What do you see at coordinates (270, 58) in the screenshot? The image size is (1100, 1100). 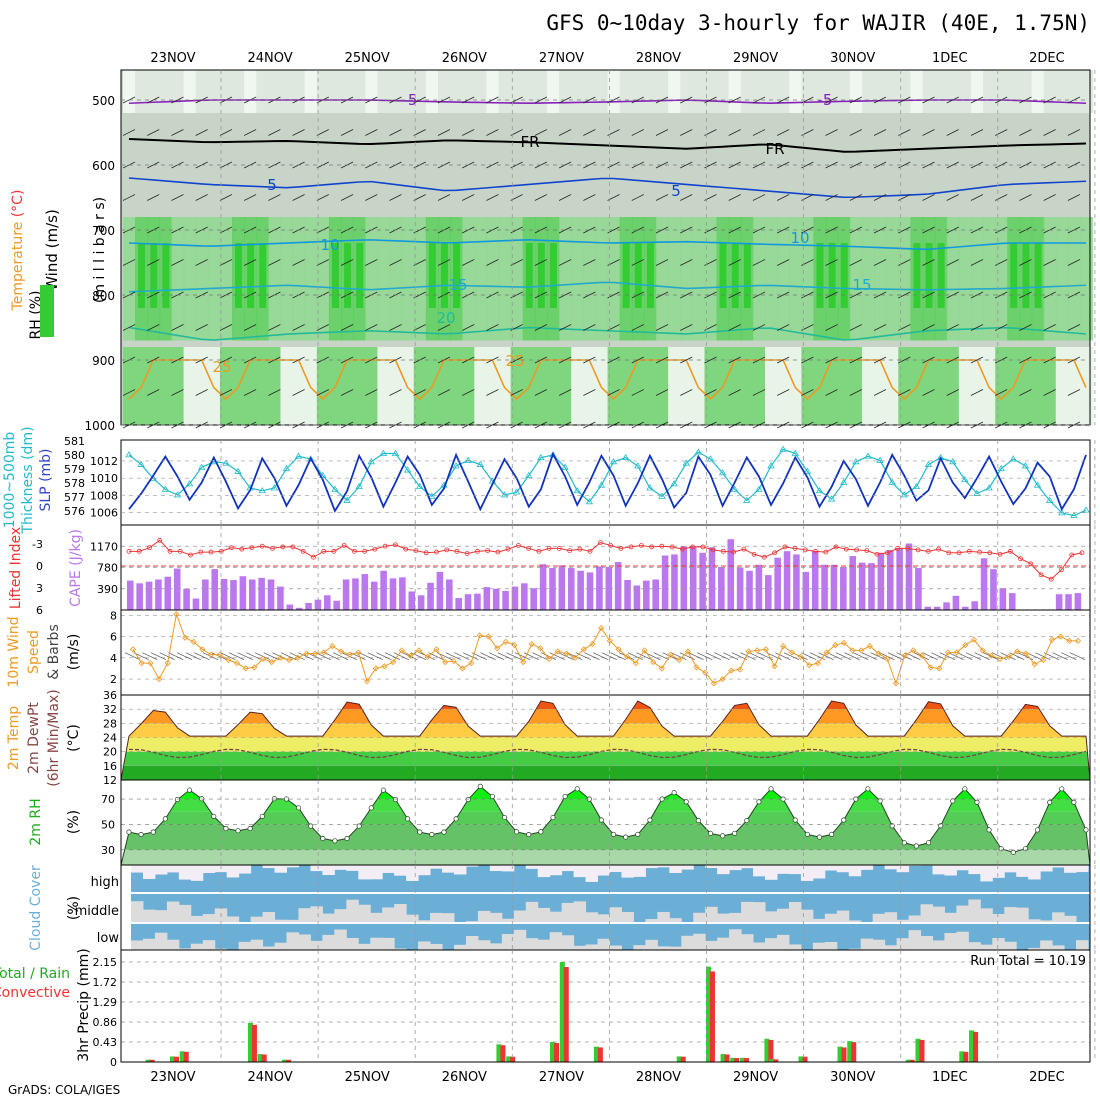 I see `date-label-top: 24NOV` at bounding box center [270, 58].